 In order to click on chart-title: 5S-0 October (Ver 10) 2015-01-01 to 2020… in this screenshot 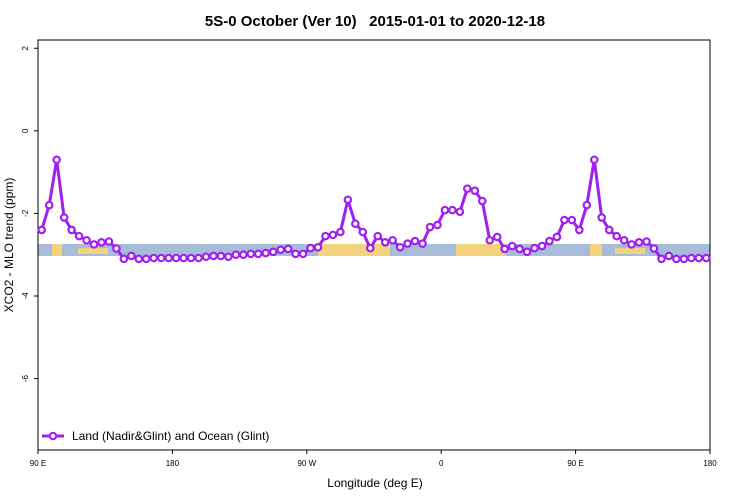, I will do `click(375, 21)`.